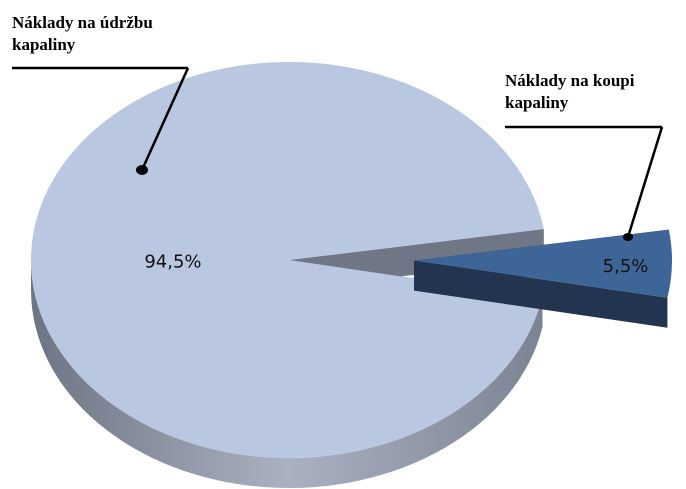  I want to click on data-label: 94,5%, so click(172, 262).